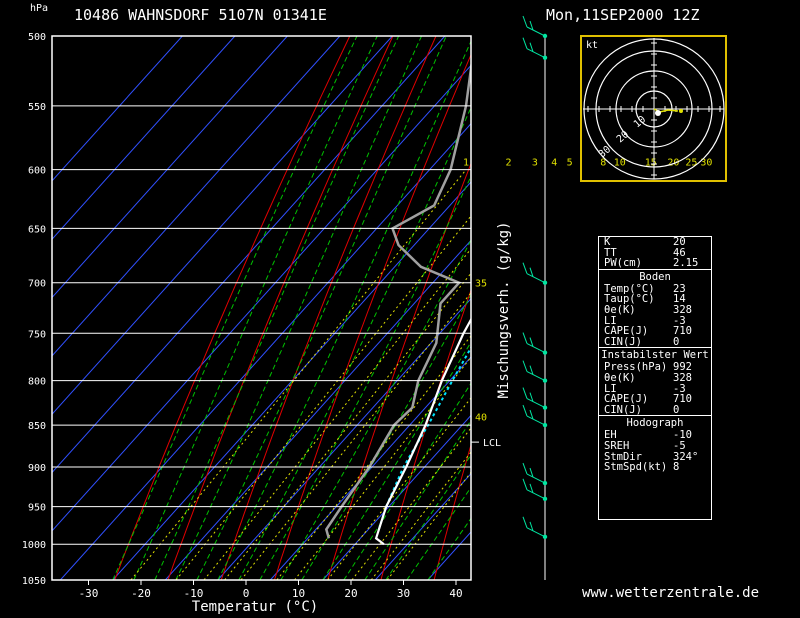 The image size is (800, 618). I want to click on param-key: Press(hPa), so click(636, 367).